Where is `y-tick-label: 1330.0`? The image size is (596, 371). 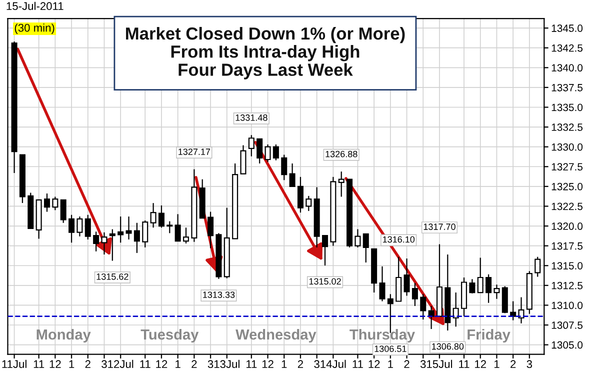 y-tick-label: 1330.0 is located at coordinates (567, 147).